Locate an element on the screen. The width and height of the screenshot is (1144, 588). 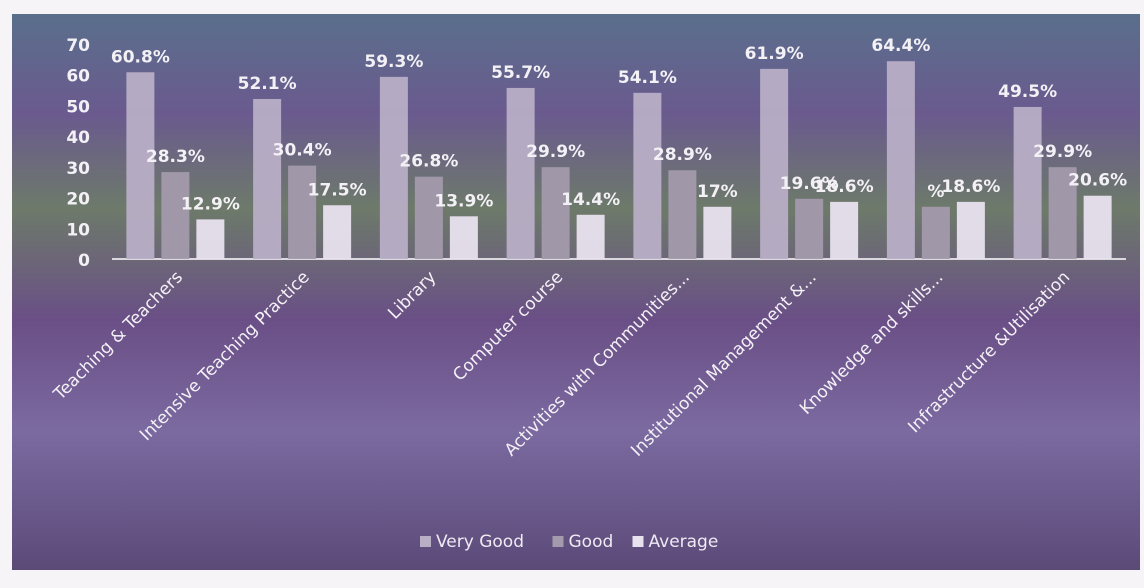
data-label: 12.9% is located at coordinates (210, 204).